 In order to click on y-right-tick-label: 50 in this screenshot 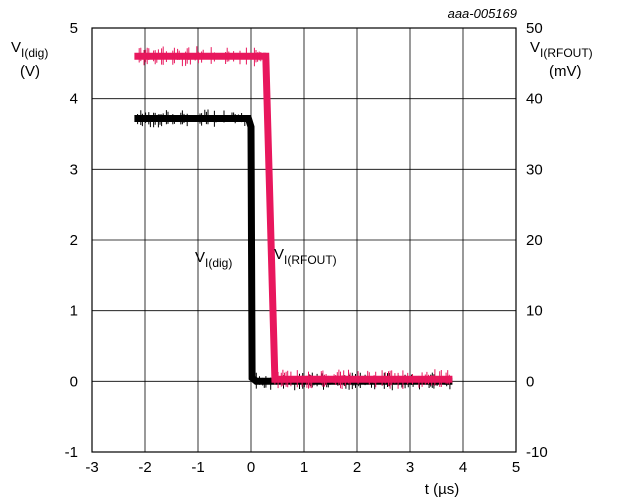, I will do `click(534, 28)`.